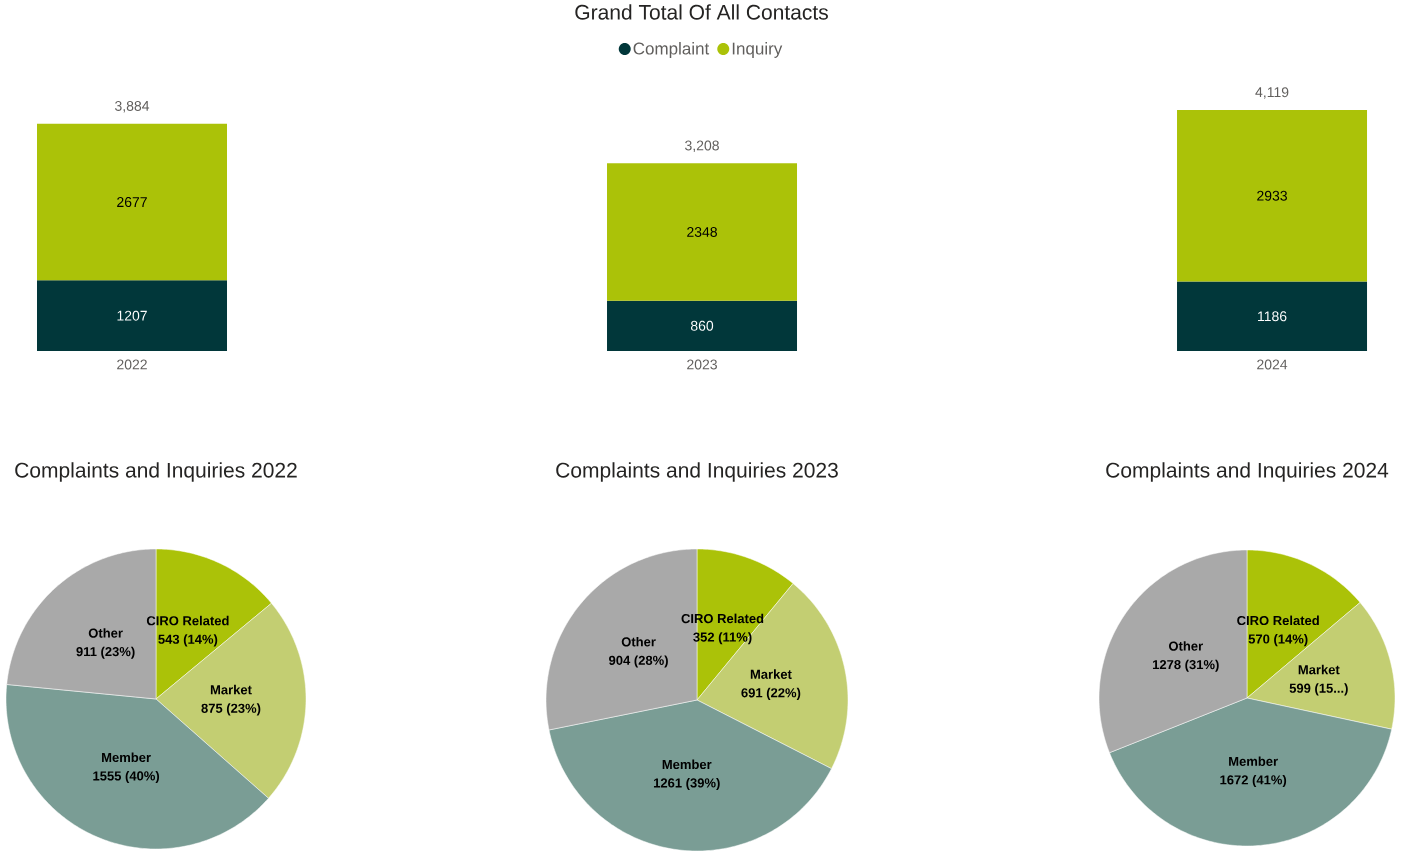 The image size is (1403, 863). What do you see at coordinates (638, 661) in the screenshot?
I see `data-label: 904 (28%)` at bounding box center [638, 661].